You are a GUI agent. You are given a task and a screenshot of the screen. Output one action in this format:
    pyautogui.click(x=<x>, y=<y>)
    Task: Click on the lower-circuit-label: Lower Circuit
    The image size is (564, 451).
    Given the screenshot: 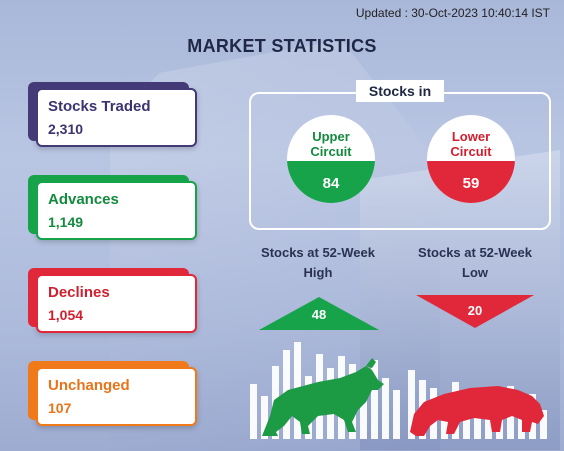 What is the action you would take?
    pyautogui.click(x=471, y=138)
    